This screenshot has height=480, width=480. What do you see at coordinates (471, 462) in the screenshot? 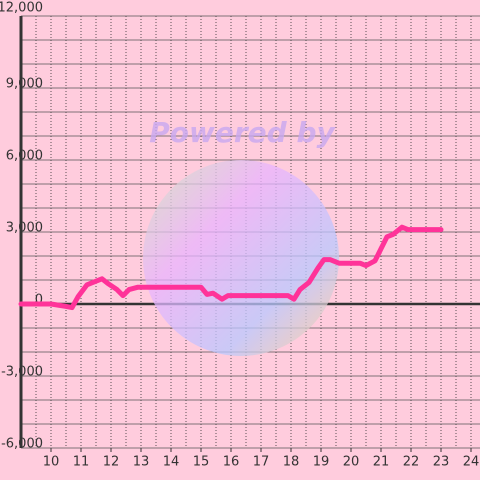
I see `x-tick-label: 24` at bounding box center [471, 462].